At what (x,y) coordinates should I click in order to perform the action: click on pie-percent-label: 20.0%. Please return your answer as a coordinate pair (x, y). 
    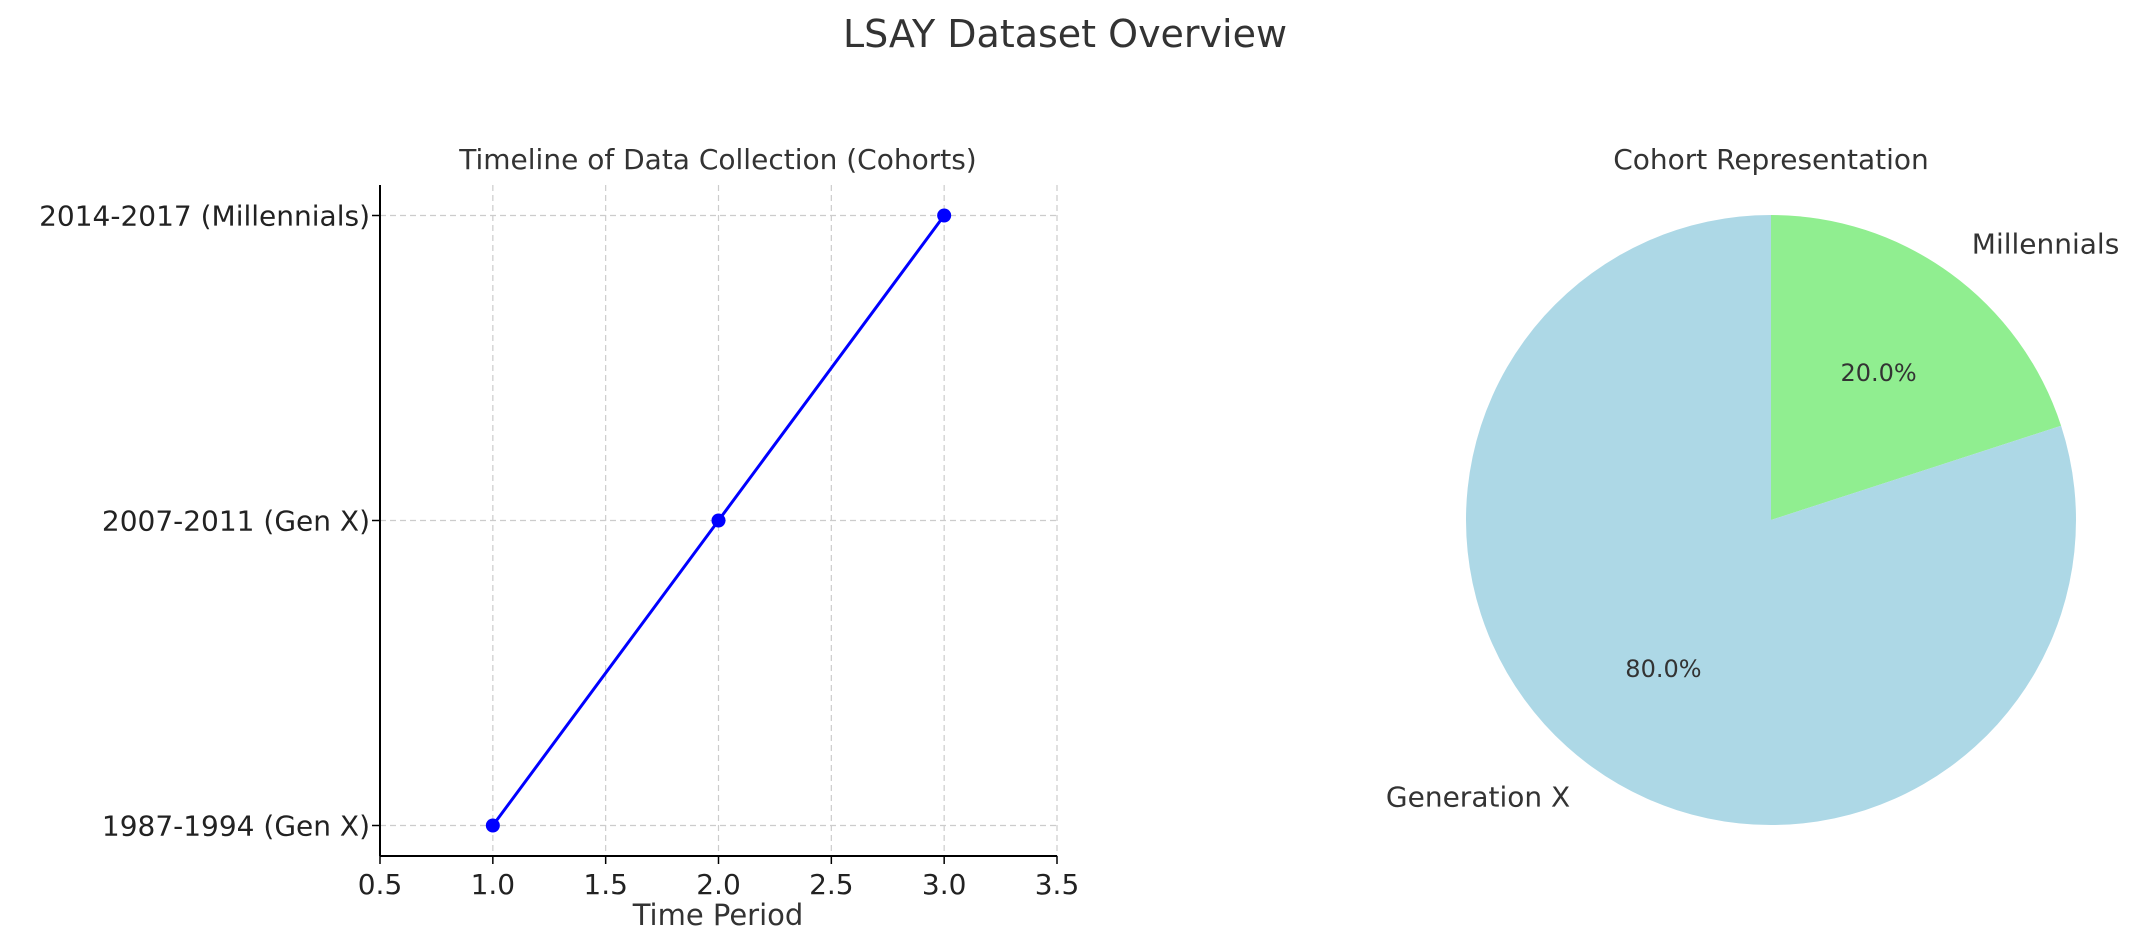
    Looking at the image, I should click on (1878, 373).